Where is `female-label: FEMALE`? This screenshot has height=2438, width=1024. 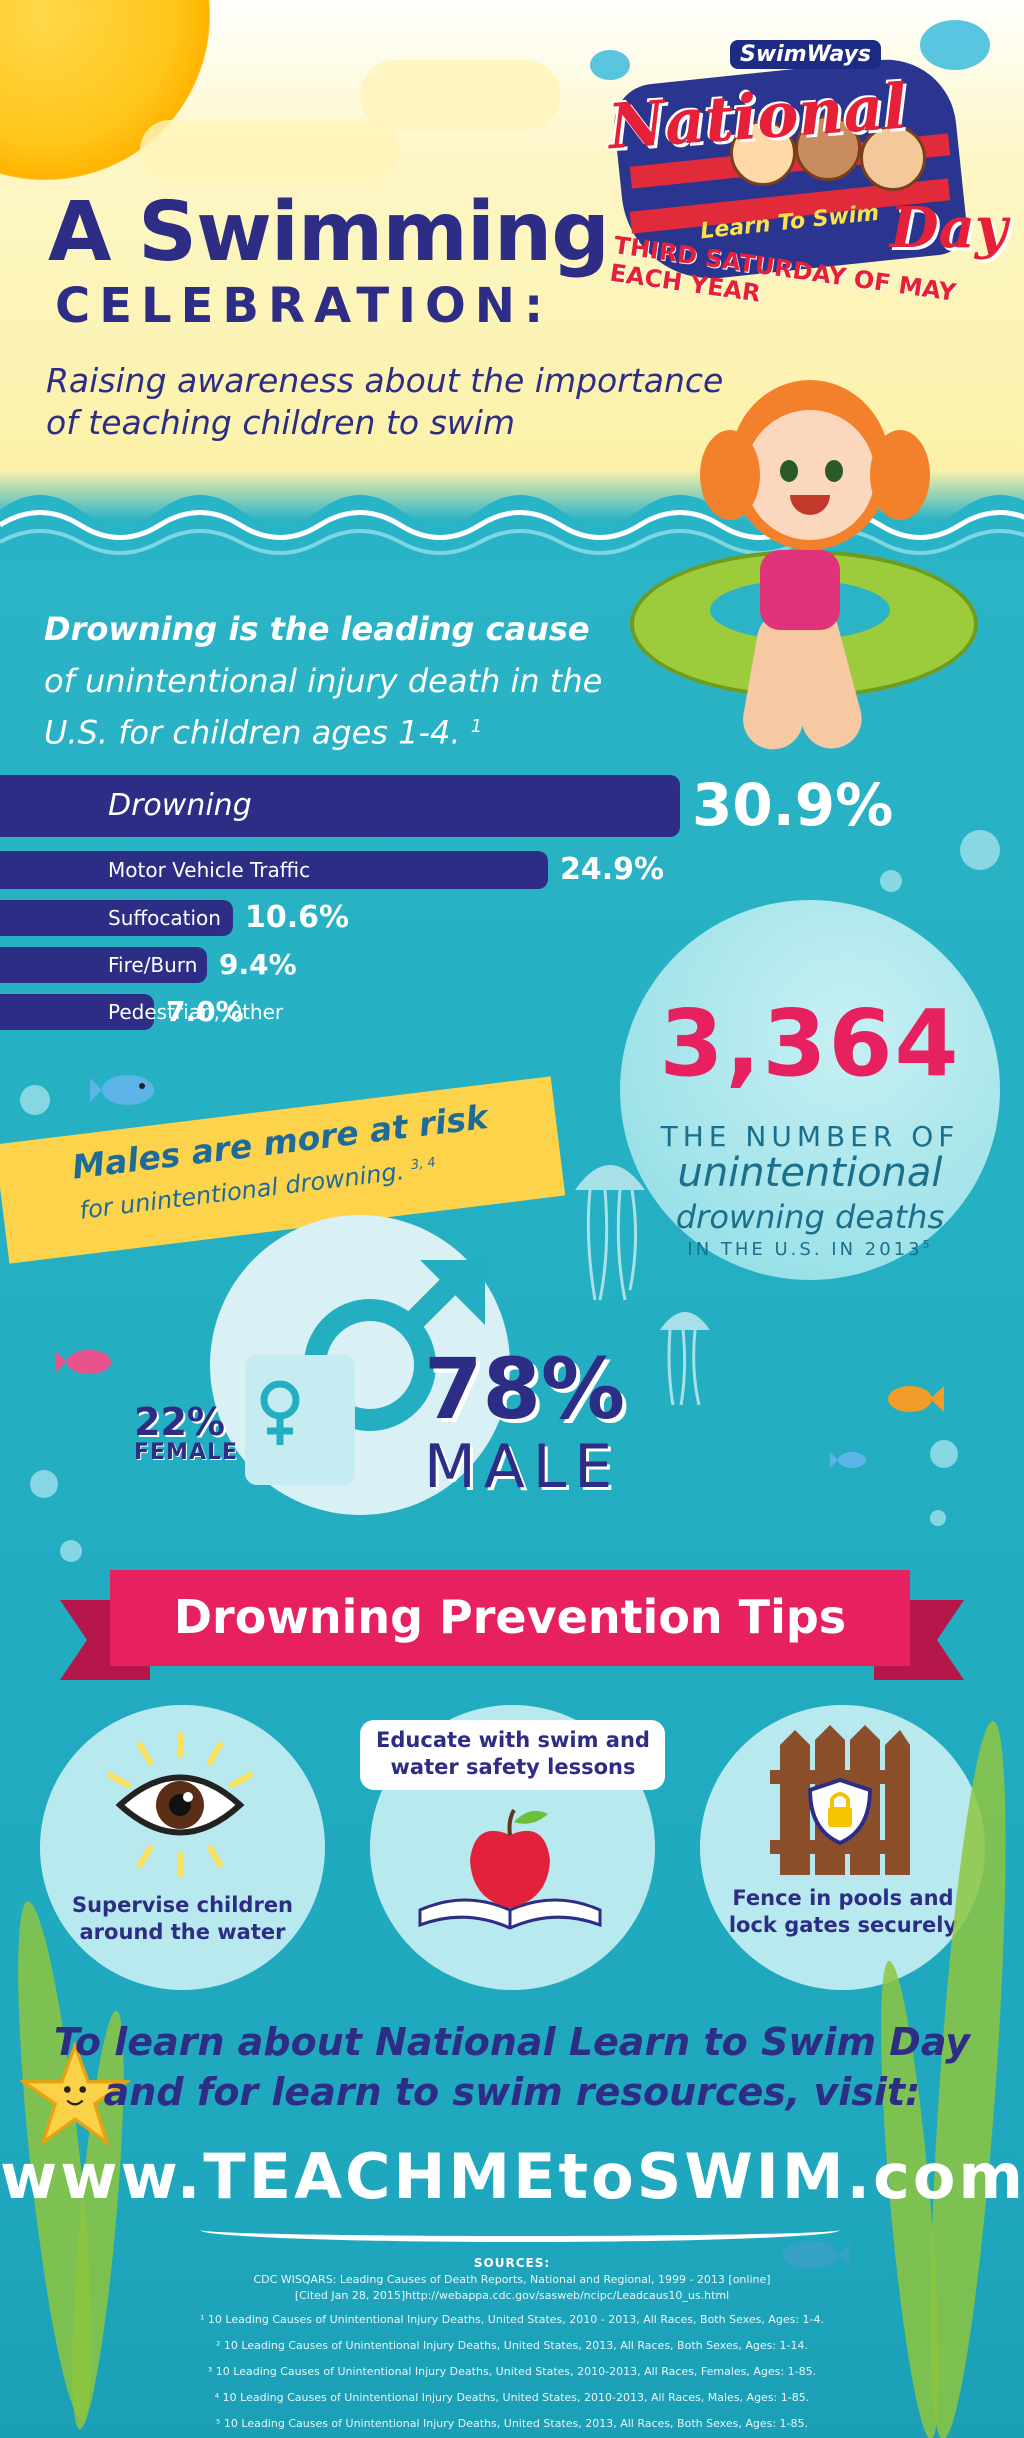
female-label: FEMALE is located at coordinates (186, 1452).